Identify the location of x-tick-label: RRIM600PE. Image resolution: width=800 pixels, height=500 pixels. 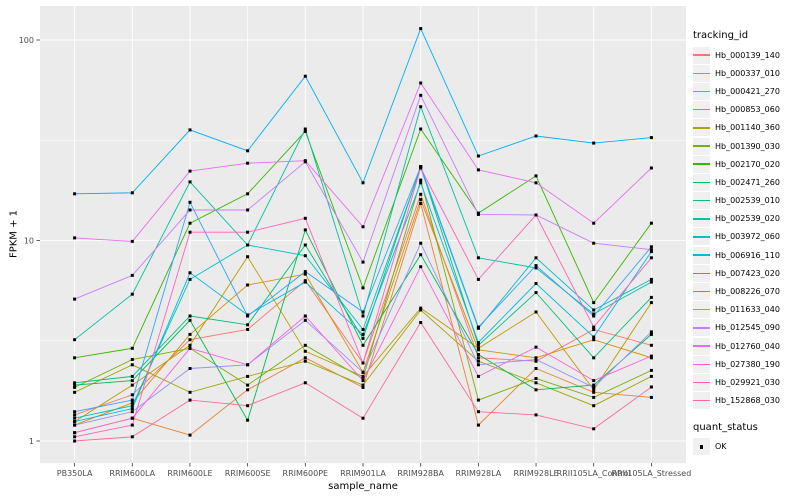
(306, 473).